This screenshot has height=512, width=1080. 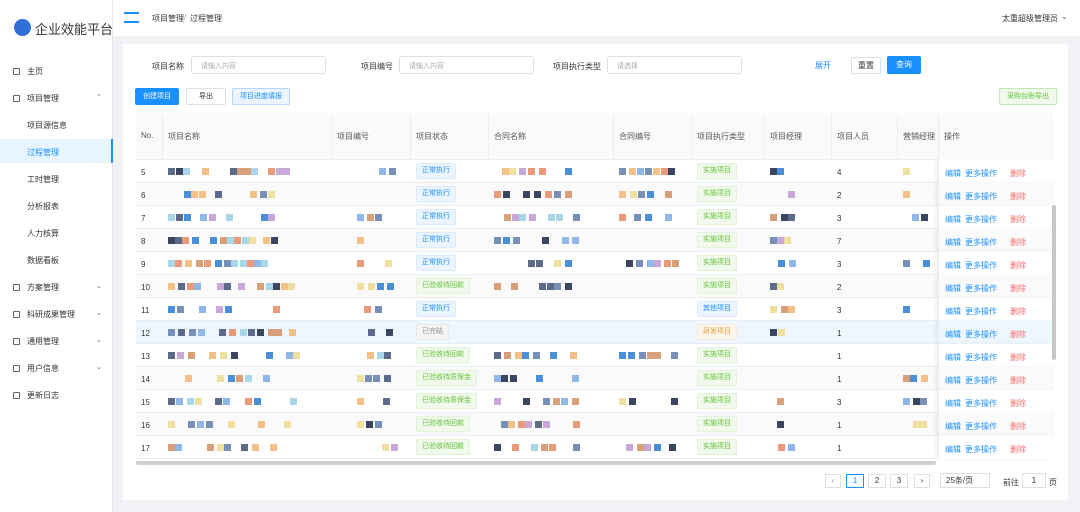 What do you see at coordinates (1030, 18) in the screenshot?
I see `user-name: 太重超级管理员` at bounding box center [1030, 18].